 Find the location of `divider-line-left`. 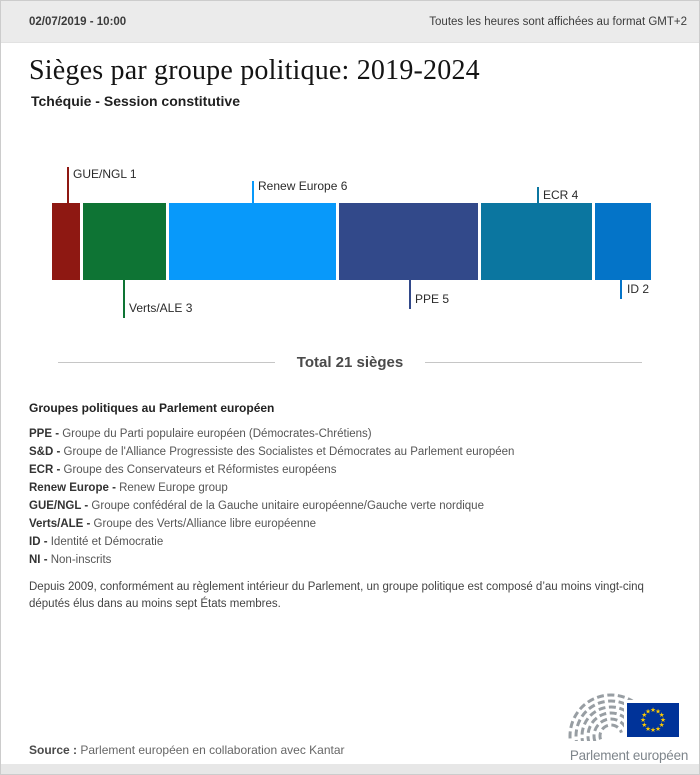

divider-line-left is located at coordinates (166, 362).